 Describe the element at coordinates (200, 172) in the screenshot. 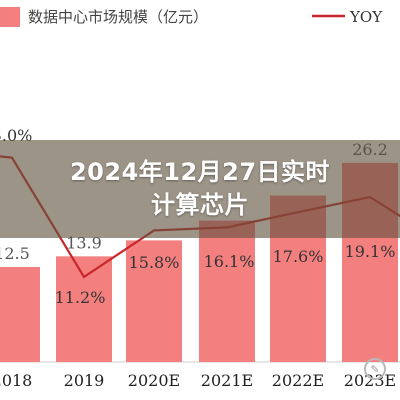

I see `overlay-title-line-1: 2024年12月27日实时` at that location.